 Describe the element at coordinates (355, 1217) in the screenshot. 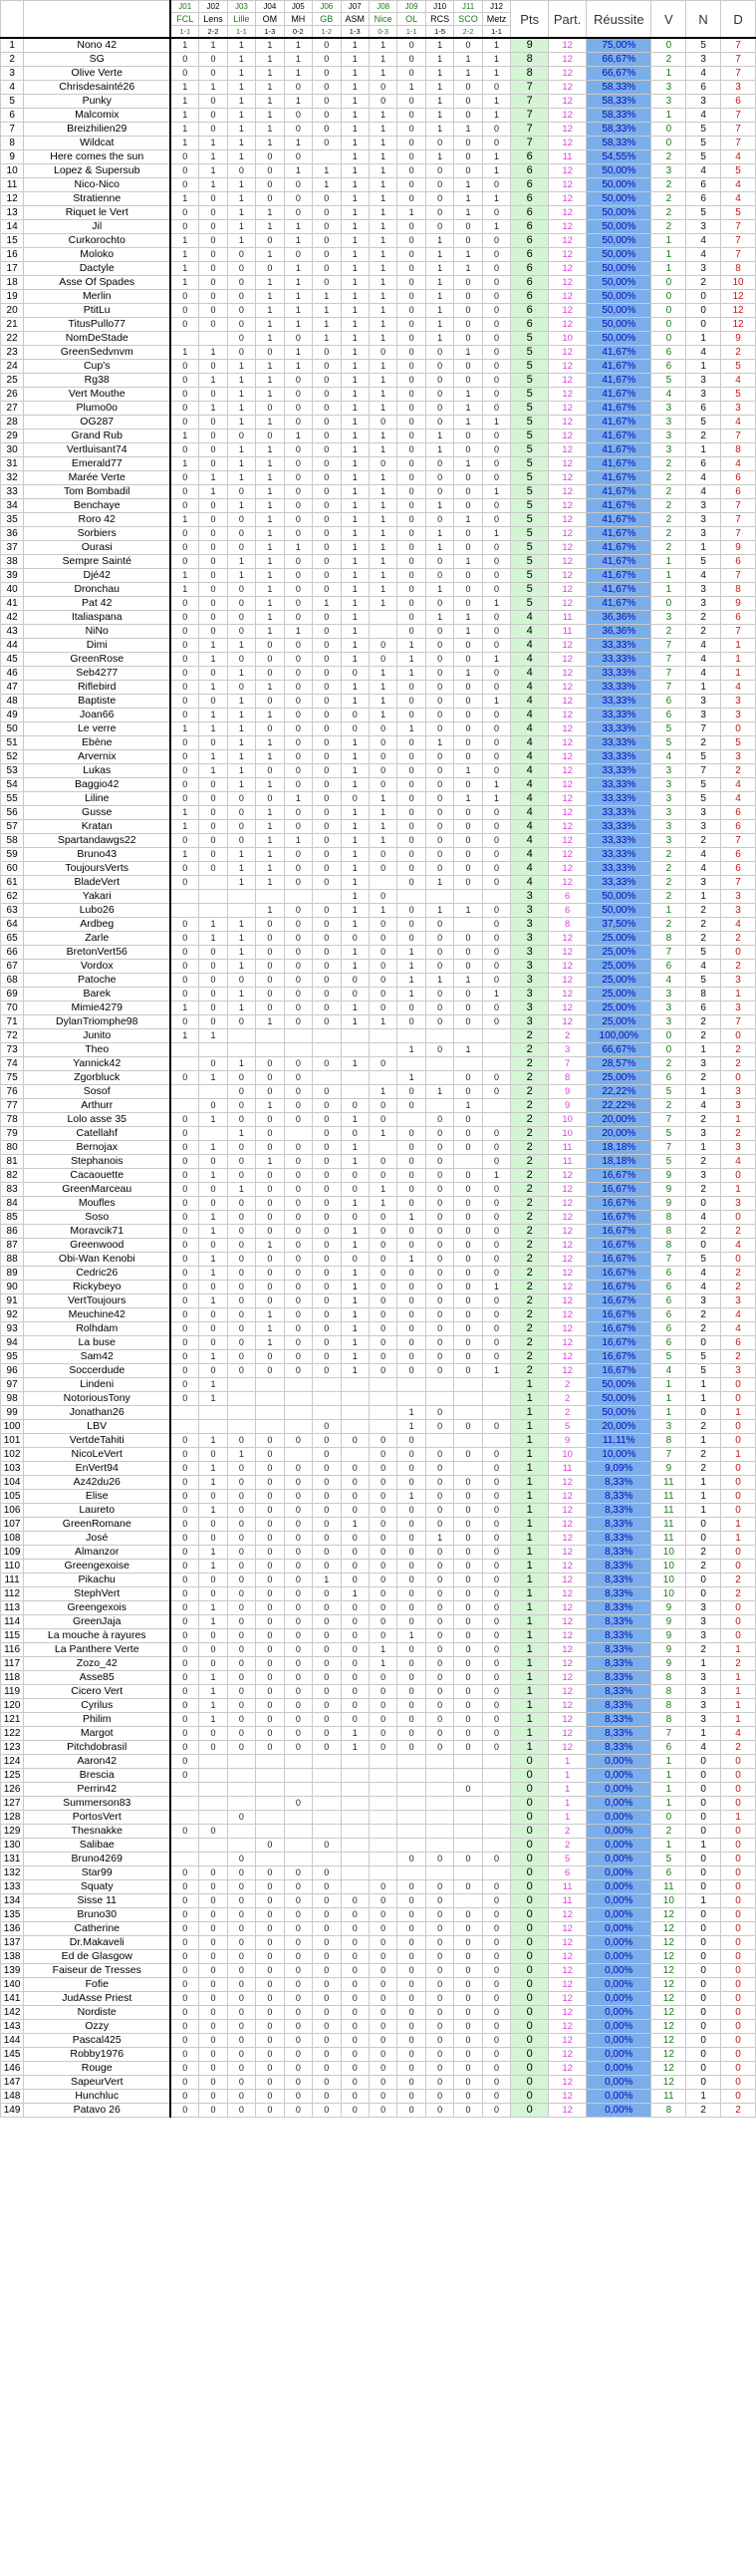

I see `row-matchday-result-J07: 0` at that location.